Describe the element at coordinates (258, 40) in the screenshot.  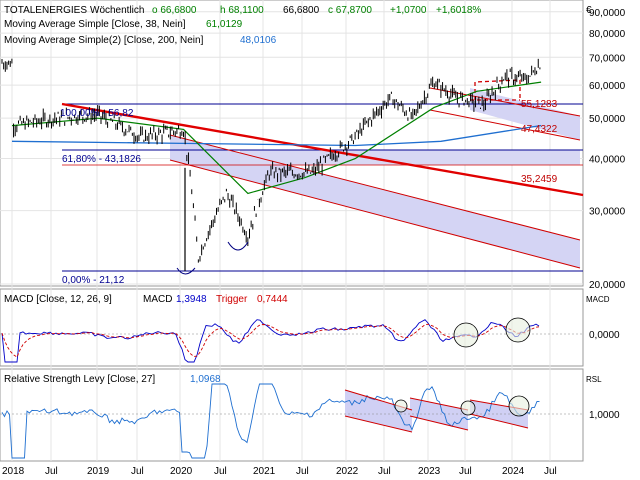
I see `legend-ma200-value: 48,0106` at that location.